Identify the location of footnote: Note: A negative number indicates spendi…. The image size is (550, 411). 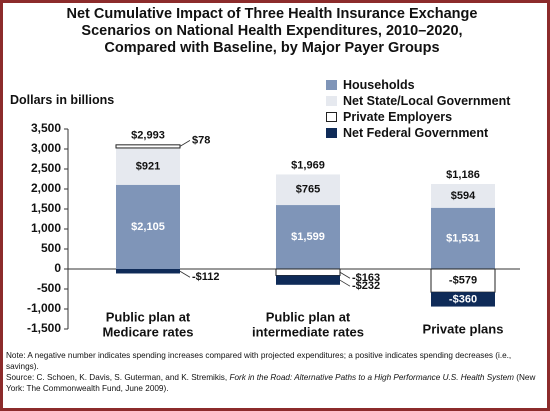
(272, 372).